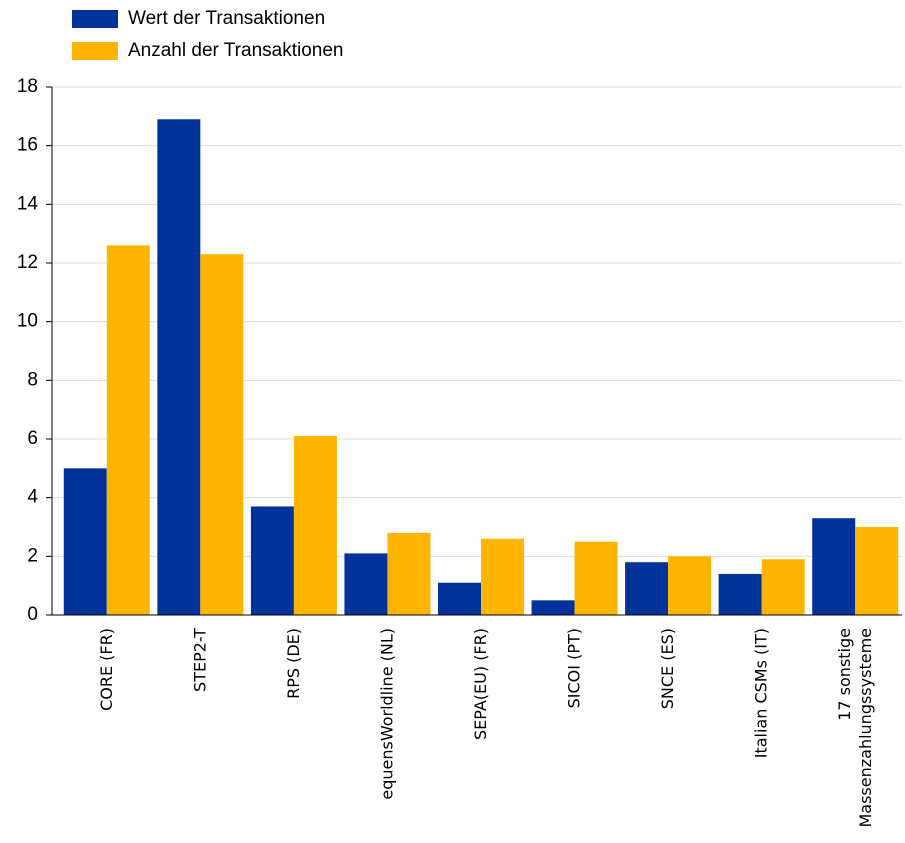  Describe the element at coordinates (27, 321) in the screenshot. I see `y-tick-label: 10` at that location.